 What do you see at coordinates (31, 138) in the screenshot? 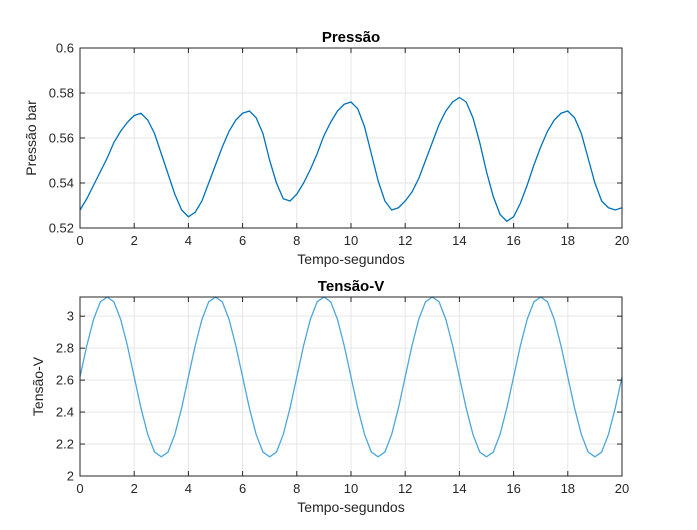
I see `y-axis-label: Pressão bar` at bounding box center [31, 138].